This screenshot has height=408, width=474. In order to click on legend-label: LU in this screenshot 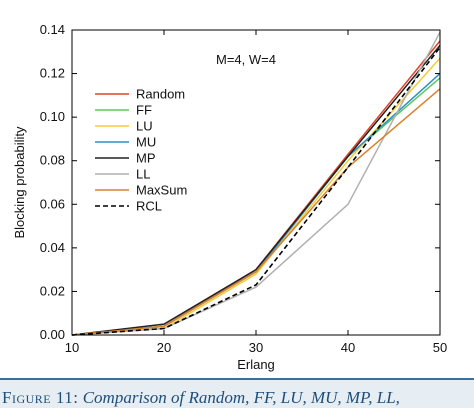, I will do `click(144, 126)`.